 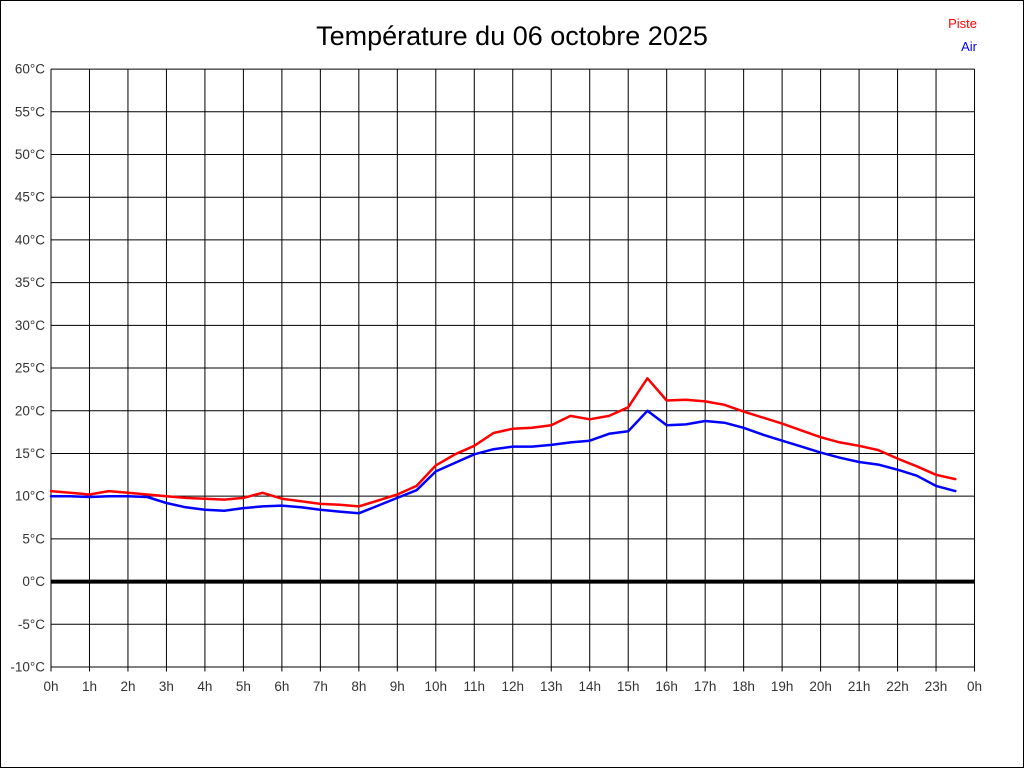 I want to click on svg-text: 10h, so click(x=436, y=686).